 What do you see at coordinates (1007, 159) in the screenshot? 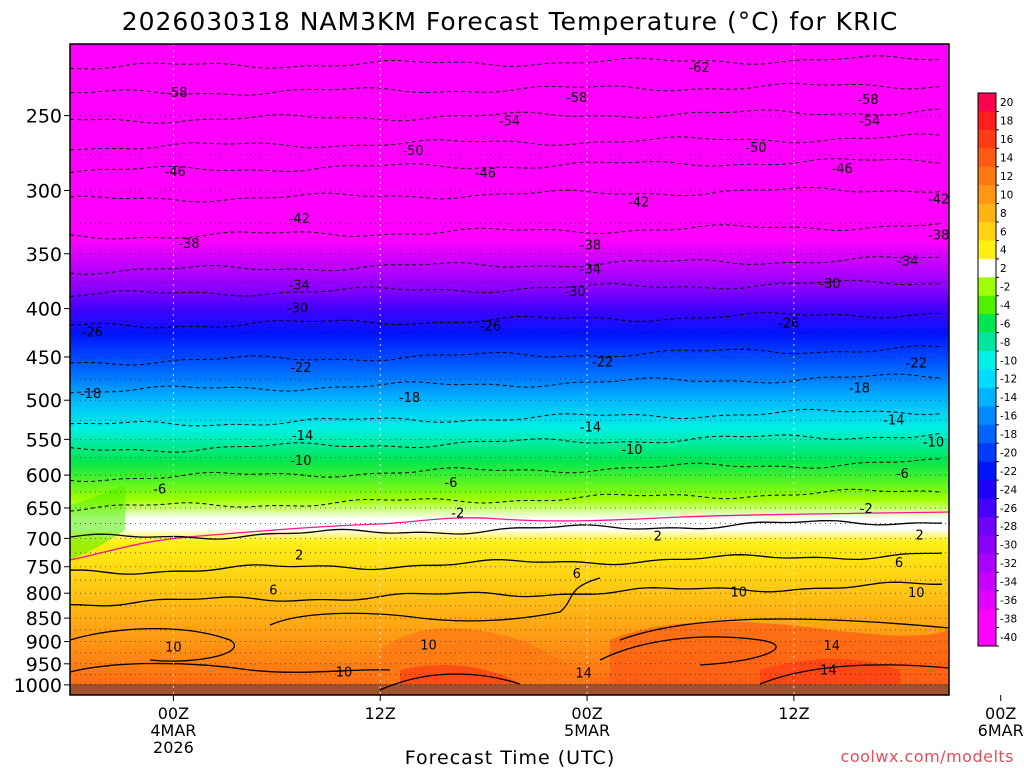
I see `colorbar-label: 14` at bounding box center [1007, 159].